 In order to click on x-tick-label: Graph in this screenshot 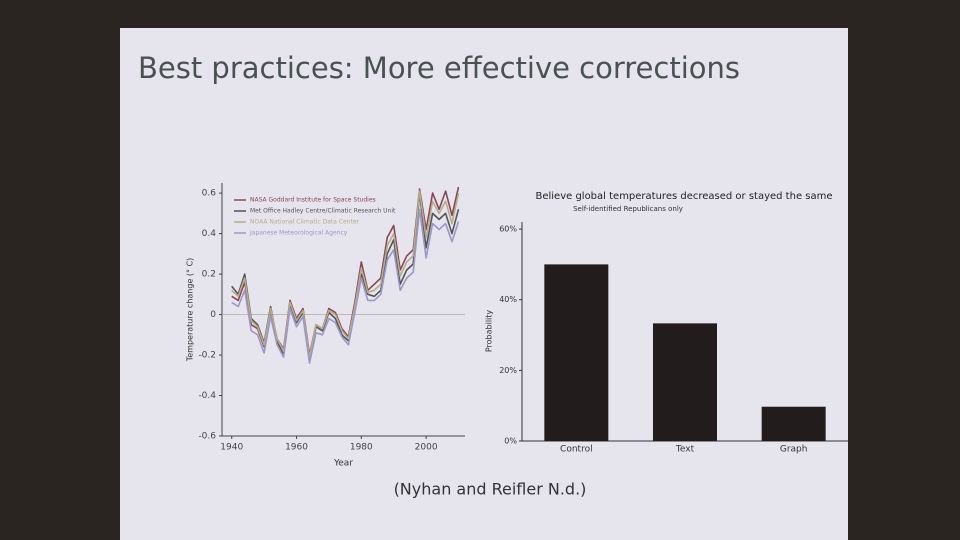, I will do `click(794, 450)`.